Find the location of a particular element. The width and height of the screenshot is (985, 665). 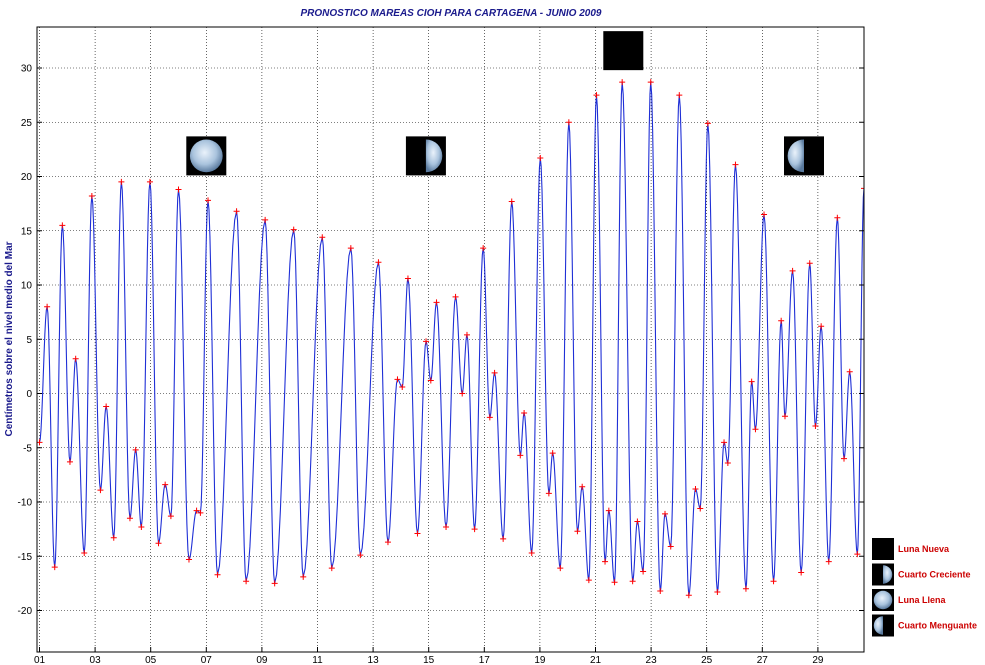

x-tick-label: 17 is located at coordinates (485, 660).